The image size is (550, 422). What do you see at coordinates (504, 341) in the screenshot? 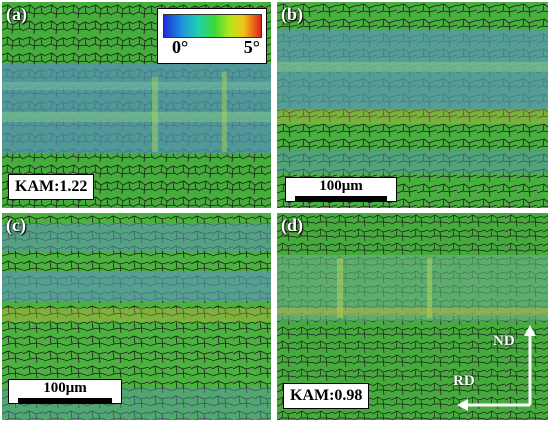
I see `nd-axis-label: ND` at bounding box center [504, 341].